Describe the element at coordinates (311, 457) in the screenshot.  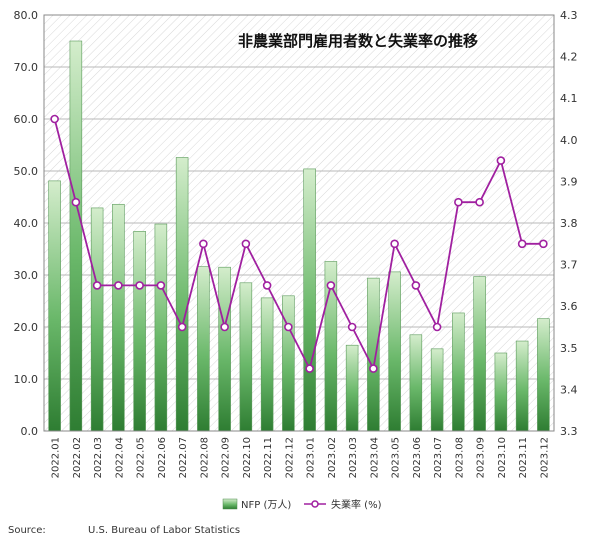
I see `x-tick-label: 2023.01` at that location.